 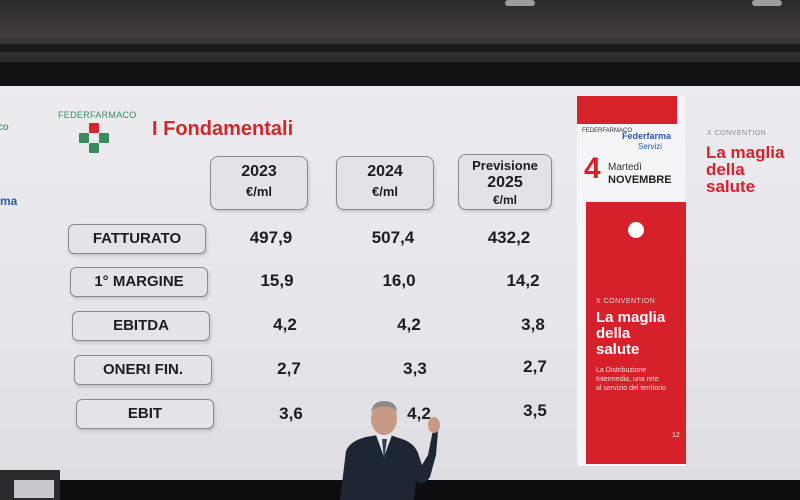 I want to click on right-panel-convention: X CONVENTION, so click(x=737, y=133).